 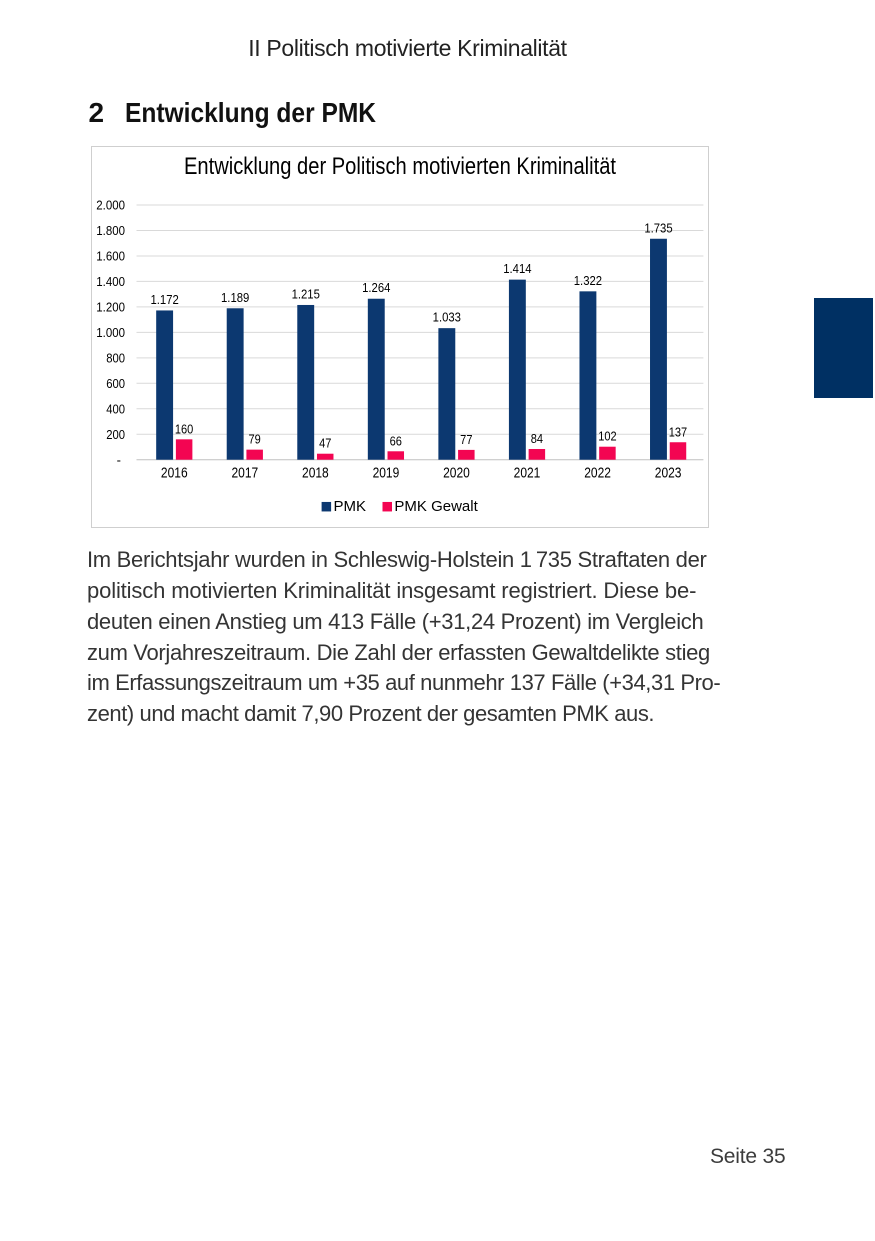 I want to click on svg-text: 2.000, so click(x=110, y=205).